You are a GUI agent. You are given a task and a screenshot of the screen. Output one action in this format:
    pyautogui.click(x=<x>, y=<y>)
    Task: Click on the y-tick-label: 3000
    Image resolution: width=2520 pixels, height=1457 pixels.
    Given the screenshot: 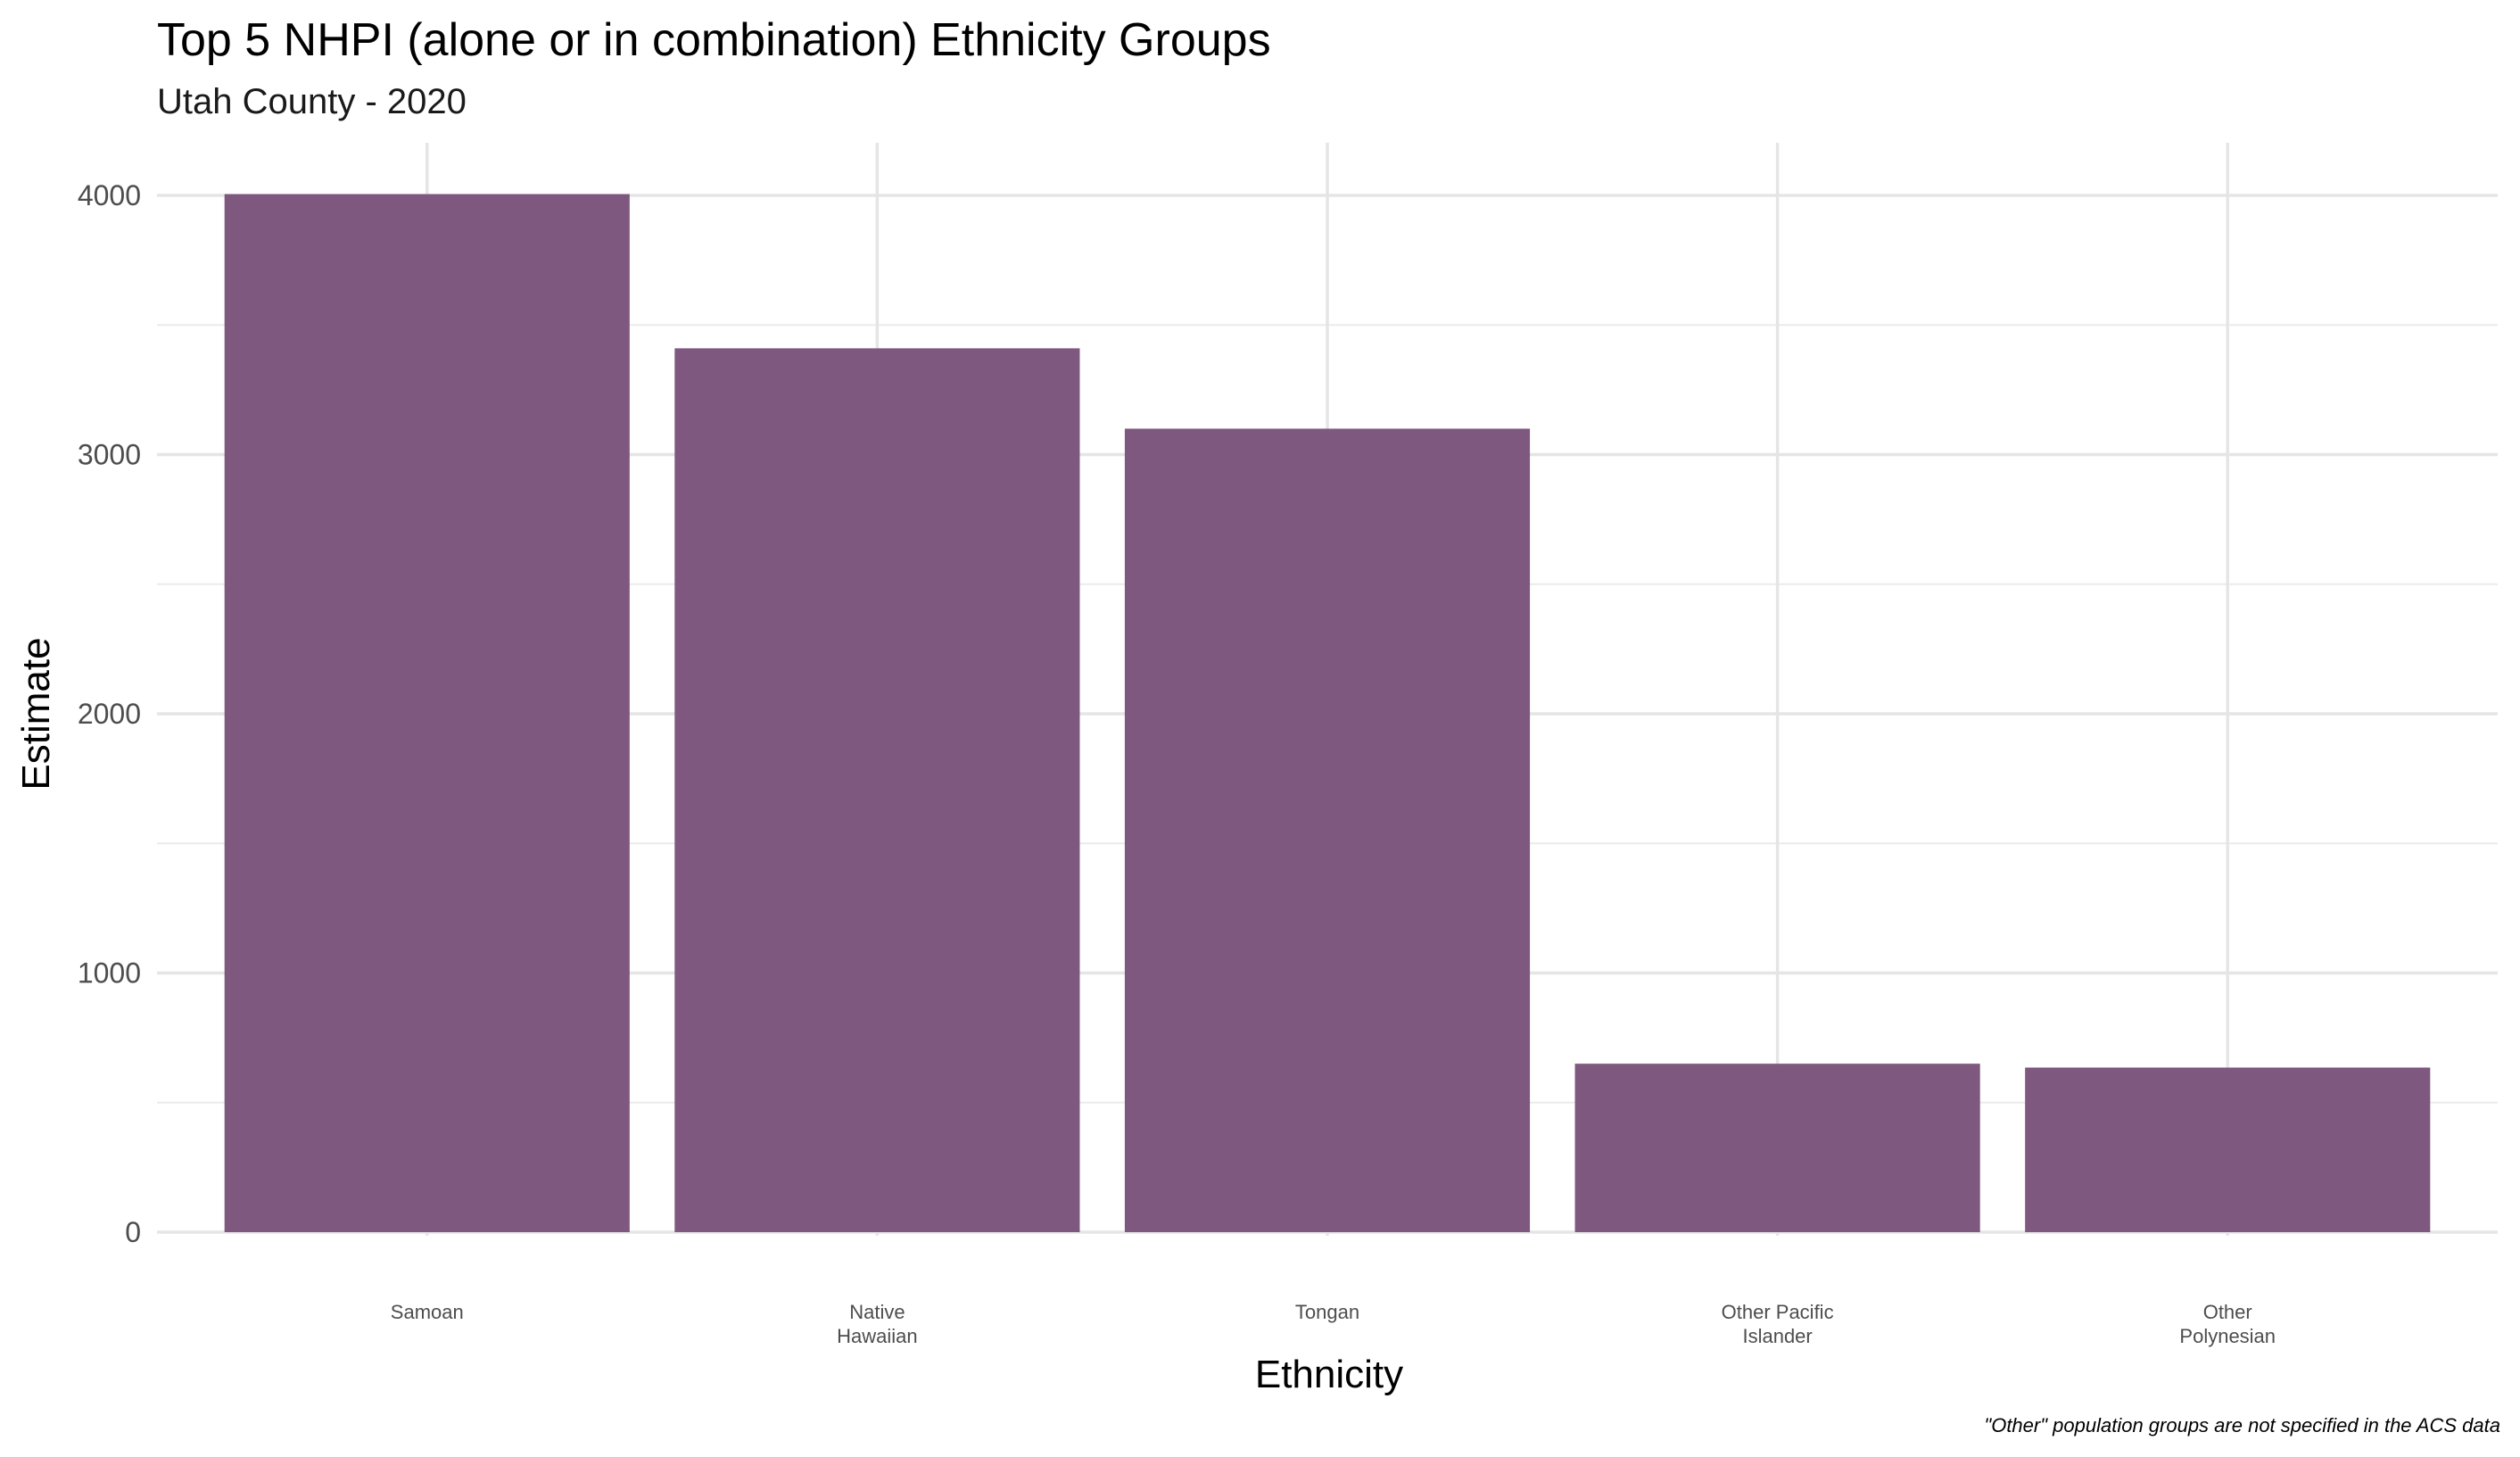 What is the action you would take?
    pyautogui.click(x=109, y=455)
    